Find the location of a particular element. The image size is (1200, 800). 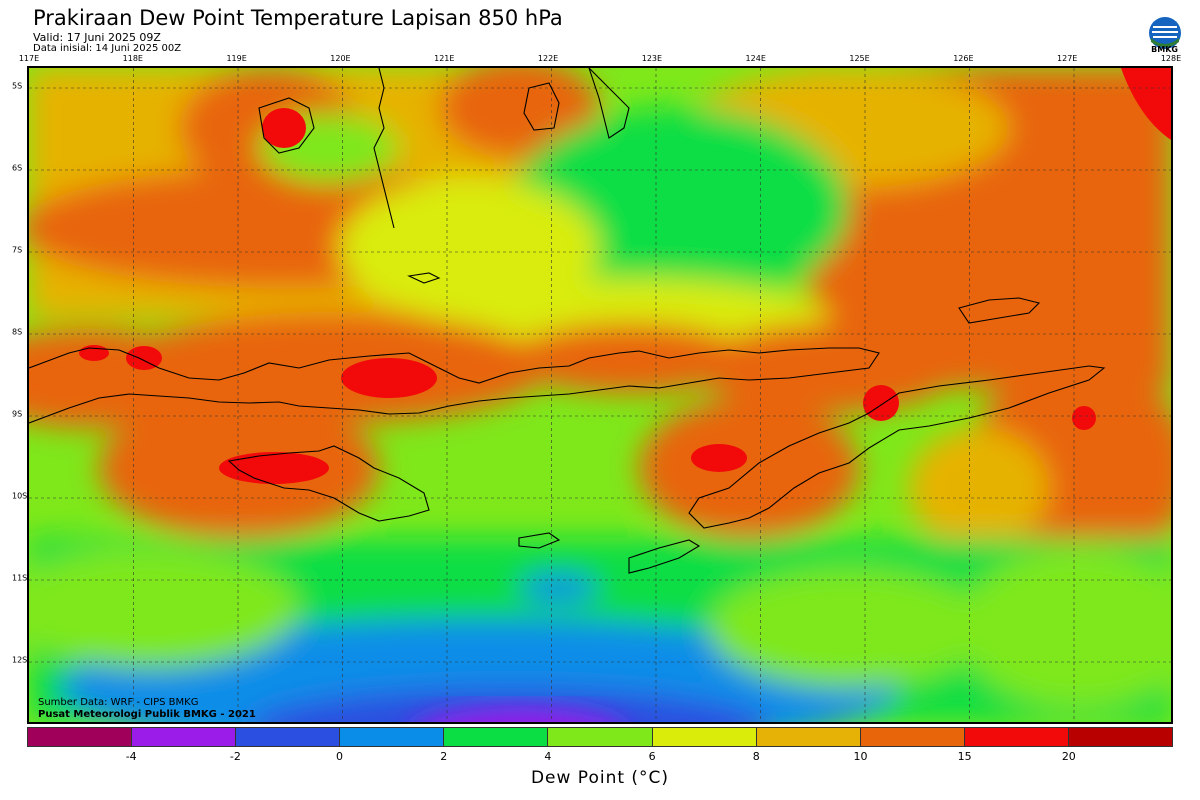

longitude-label: 121E is located at coordinates (444, 58).